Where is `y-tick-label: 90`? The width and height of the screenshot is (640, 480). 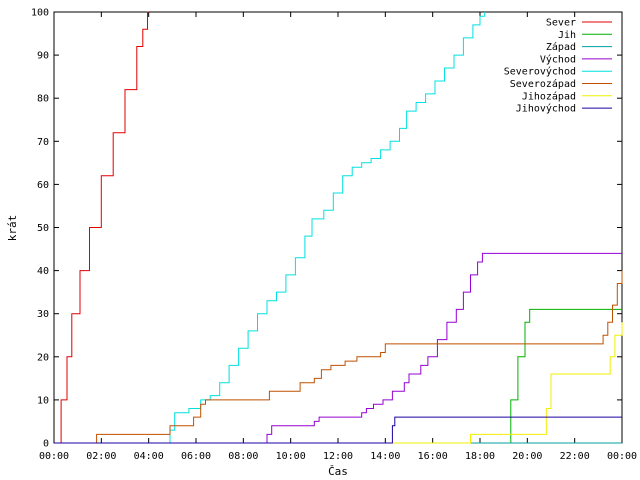
y-tick-label: 90 is located at coordinates (43, 56).